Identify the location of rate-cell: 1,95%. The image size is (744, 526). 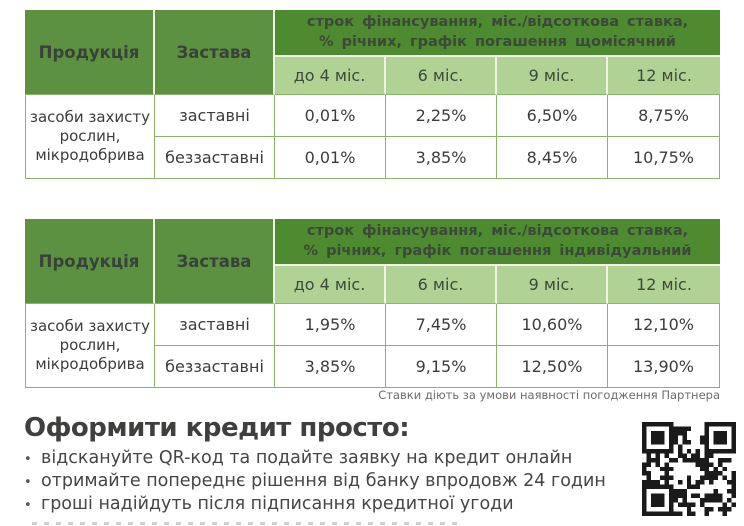
(330, 325).